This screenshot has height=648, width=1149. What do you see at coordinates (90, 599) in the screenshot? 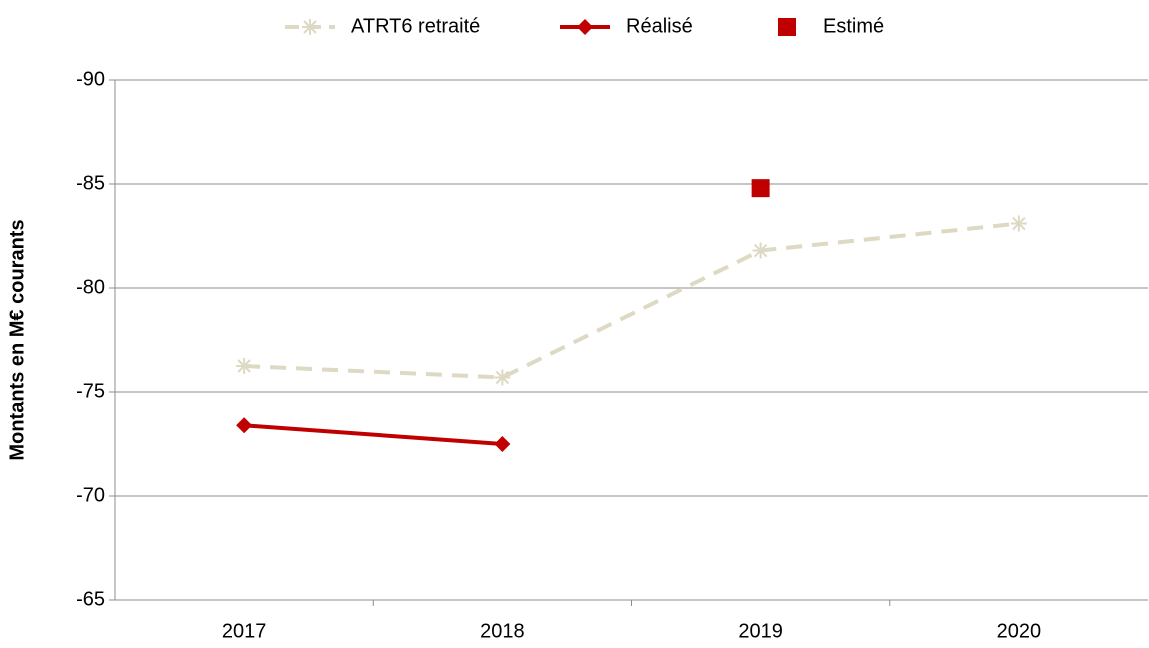
I see `y-tick-label: -65` at bounding box center [90, 599].